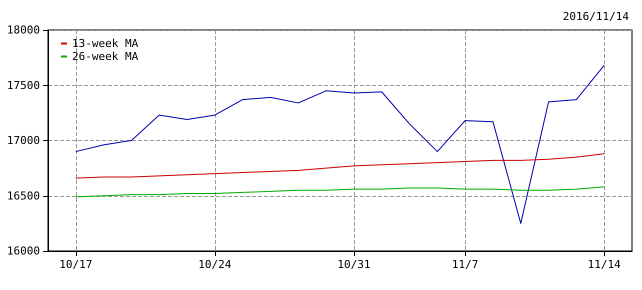  I want to click on y-tick-label: 18000, so click(23, 30).